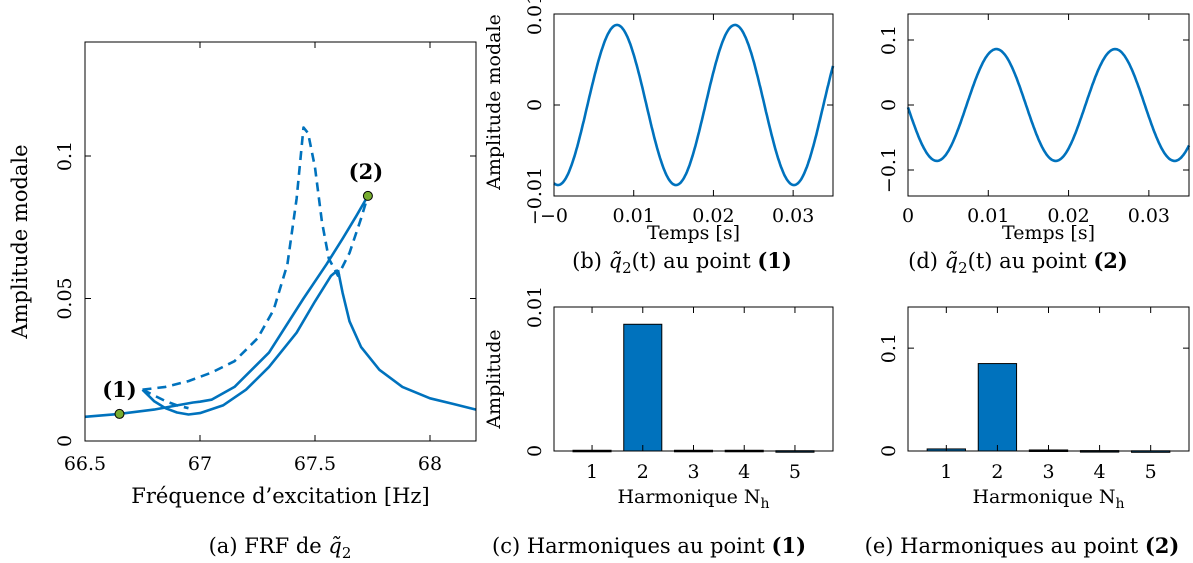  I want to click on caption-b: (b) q̃2(t) au point (1), so click(682, 262).